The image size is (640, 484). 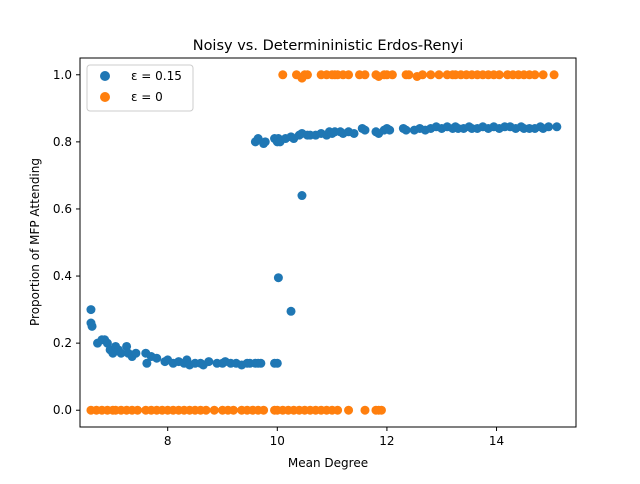 What do you see at coordinates (328, 463) in the screenshot?
I see `x-axis-label: Mean Degree` at bounding box center [328, 463].